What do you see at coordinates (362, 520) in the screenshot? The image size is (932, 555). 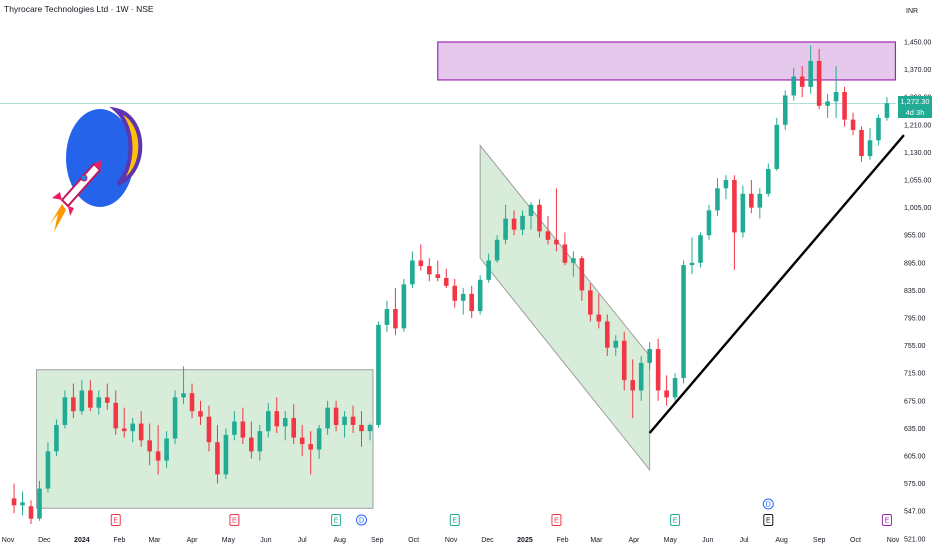 I see `dividend-marker` at bounding box center [362, 520].